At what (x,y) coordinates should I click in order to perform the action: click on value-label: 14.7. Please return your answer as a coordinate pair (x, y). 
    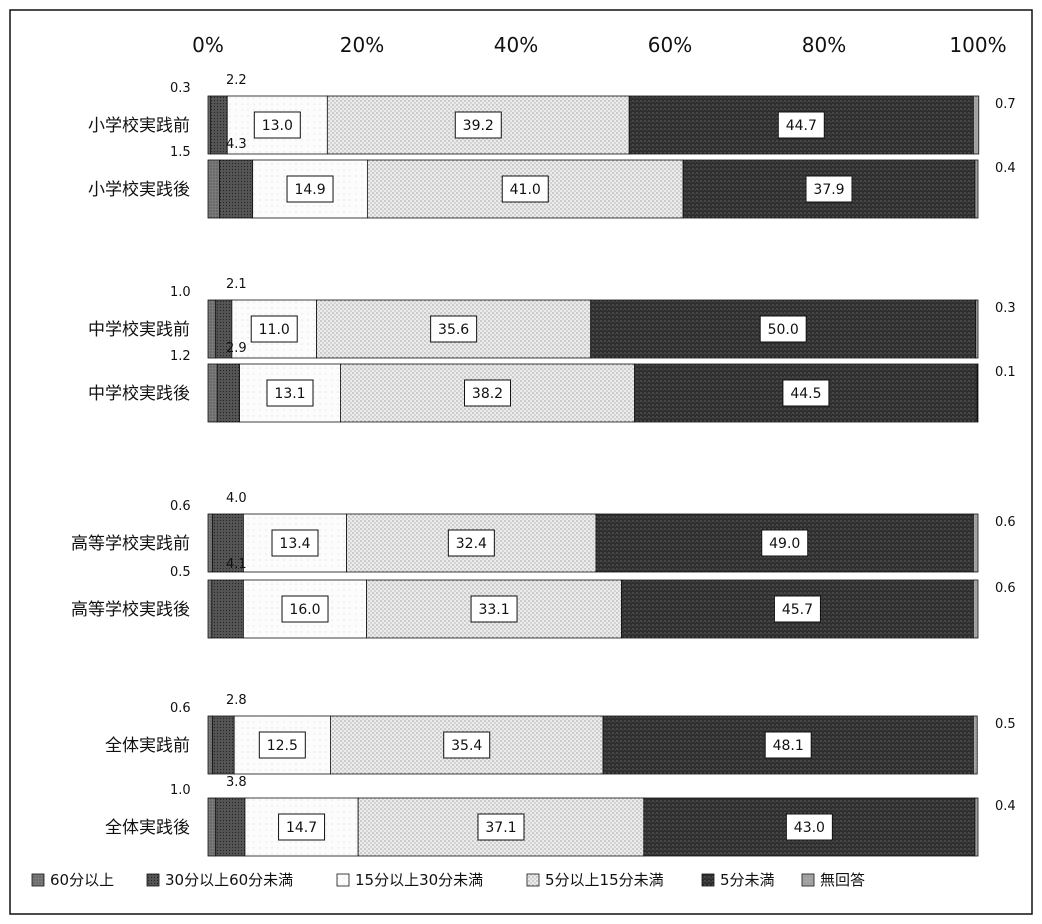
    Looking at the image, I should click on (301, 828).